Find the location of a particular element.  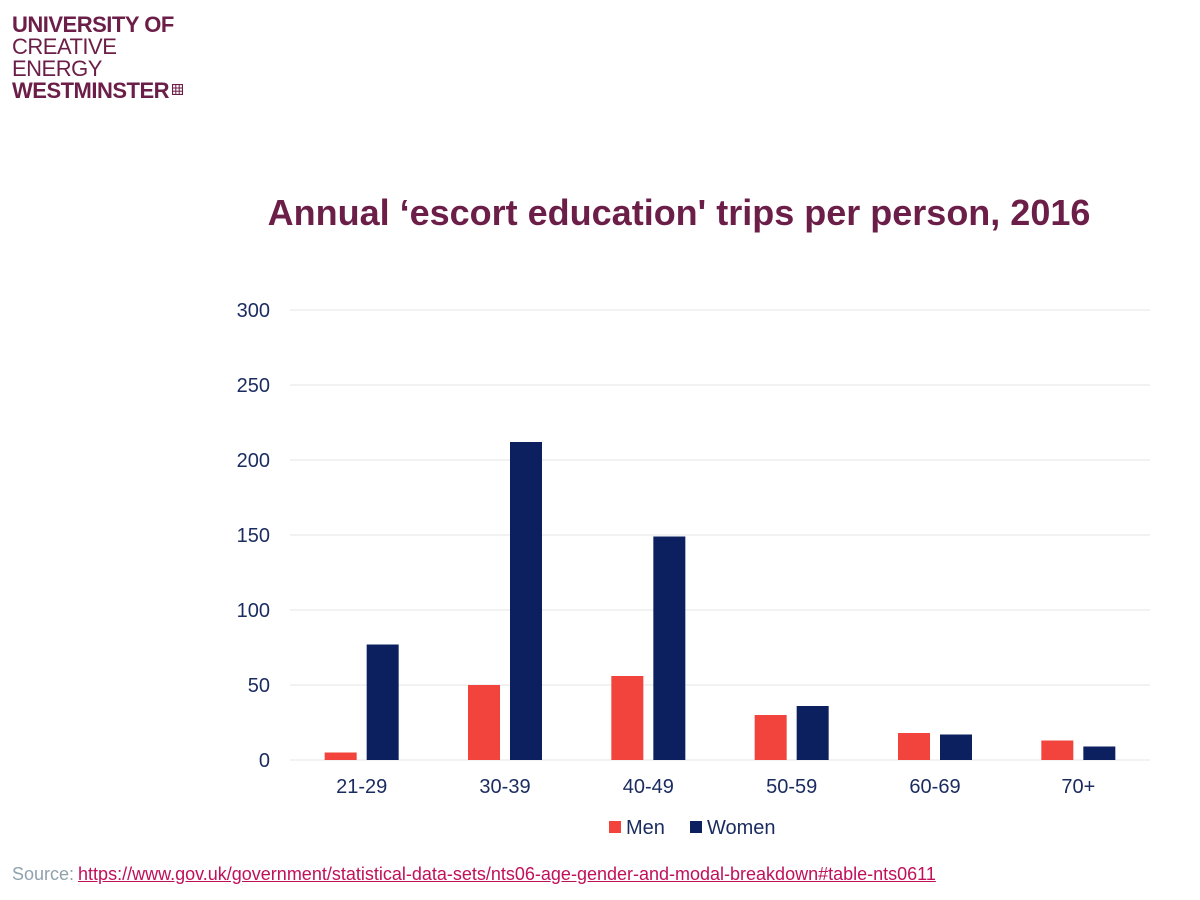

y-tick-label: 50 is located at coordinates (259, 686).